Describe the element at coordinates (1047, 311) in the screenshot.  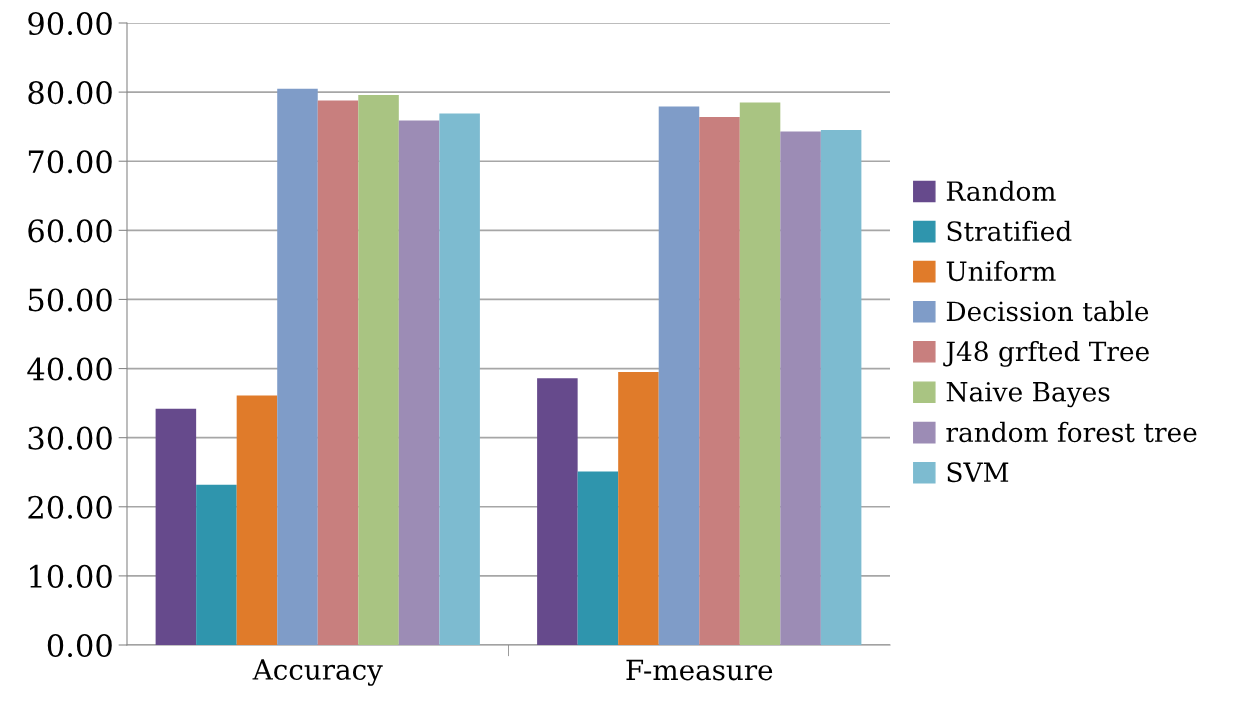
I see `legend-label: Decission table` at that location.